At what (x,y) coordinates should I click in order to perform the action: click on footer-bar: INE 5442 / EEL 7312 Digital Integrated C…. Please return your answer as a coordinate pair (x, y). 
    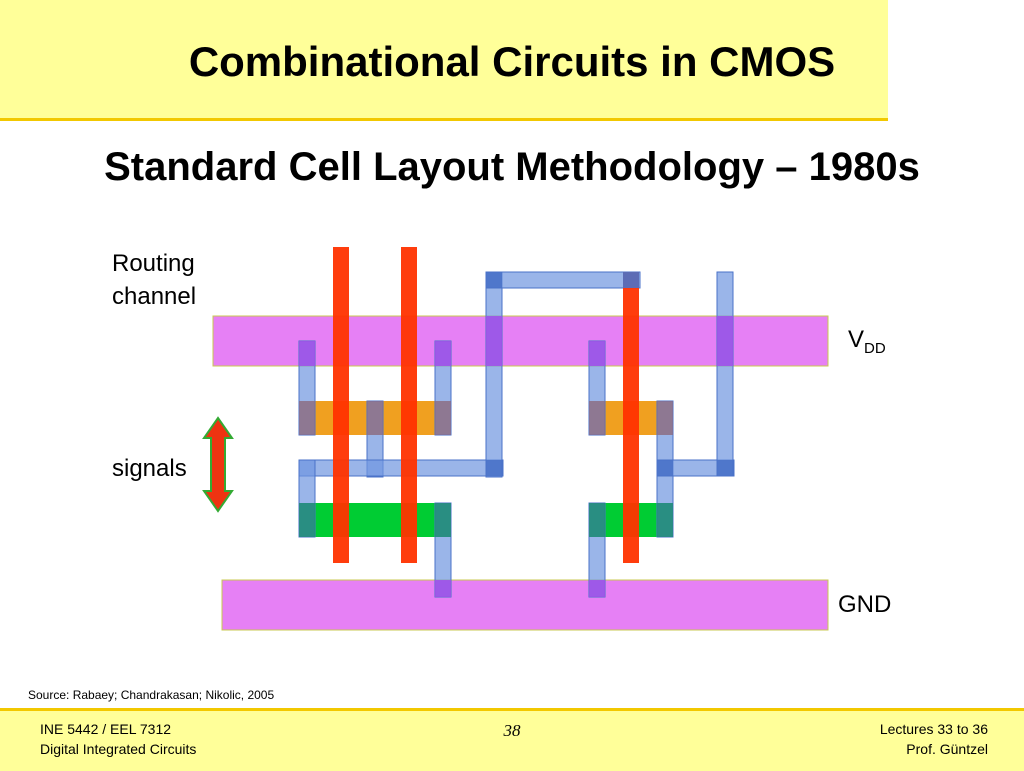
    Looking at the image, I should click on (512, 739).